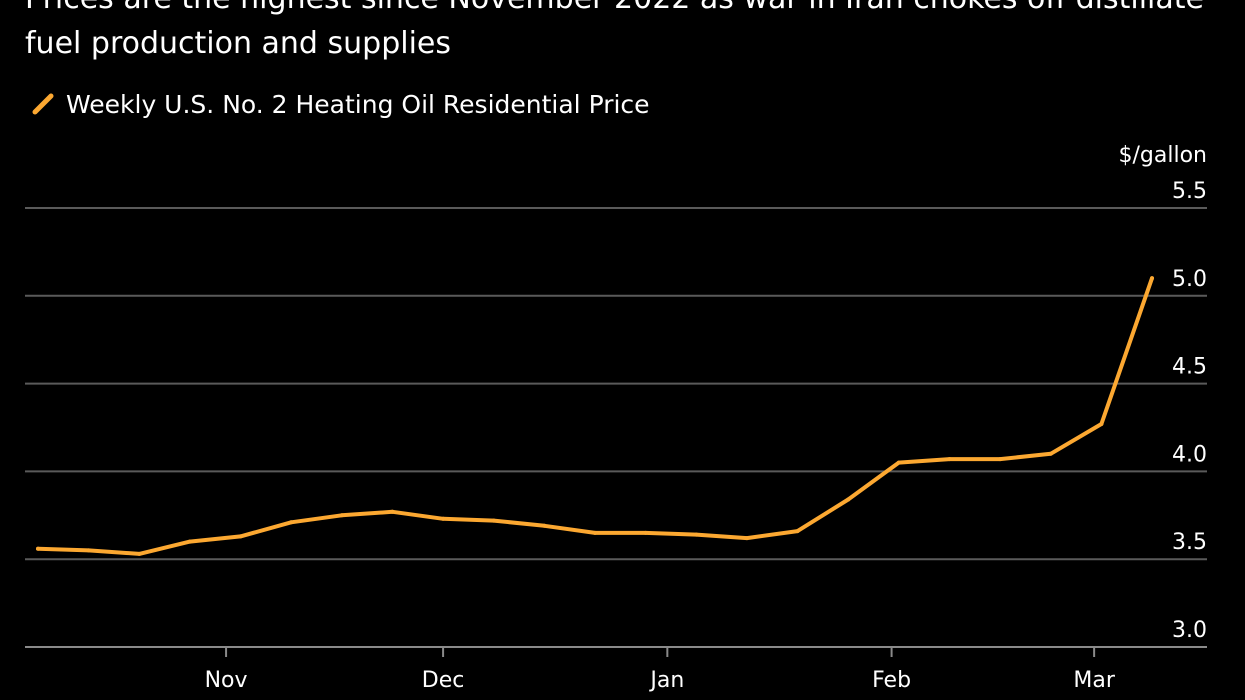 The image size is (1245, 700). Describe the element at coordinates (1189, 411) in the screenshot. I see `y-axis-tick-labels: 3.0 3.5 4.0 4.5 5.0 5.5` at that location.